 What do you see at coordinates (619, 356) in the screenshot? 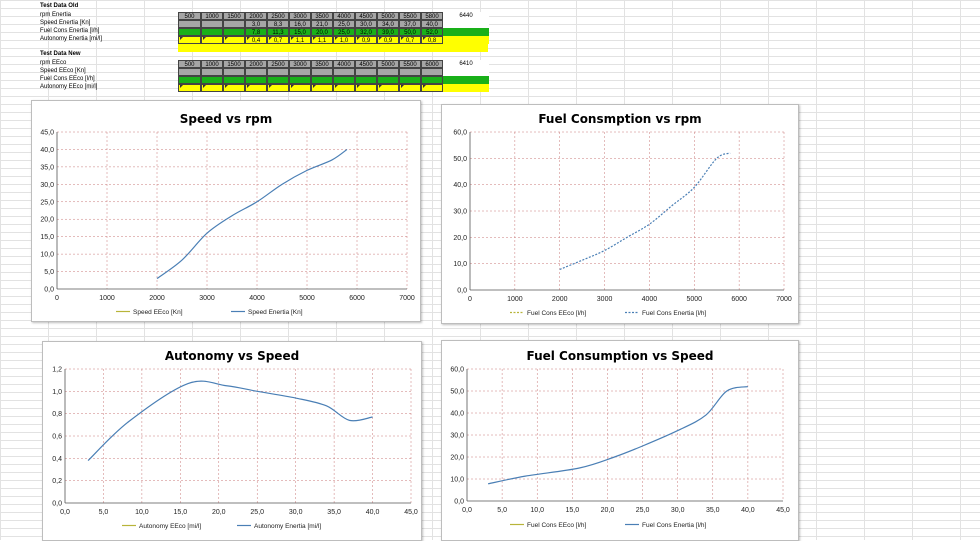
I see `chart-title: Fuel Consumption vs Speed` at bounding box center [619, 356].